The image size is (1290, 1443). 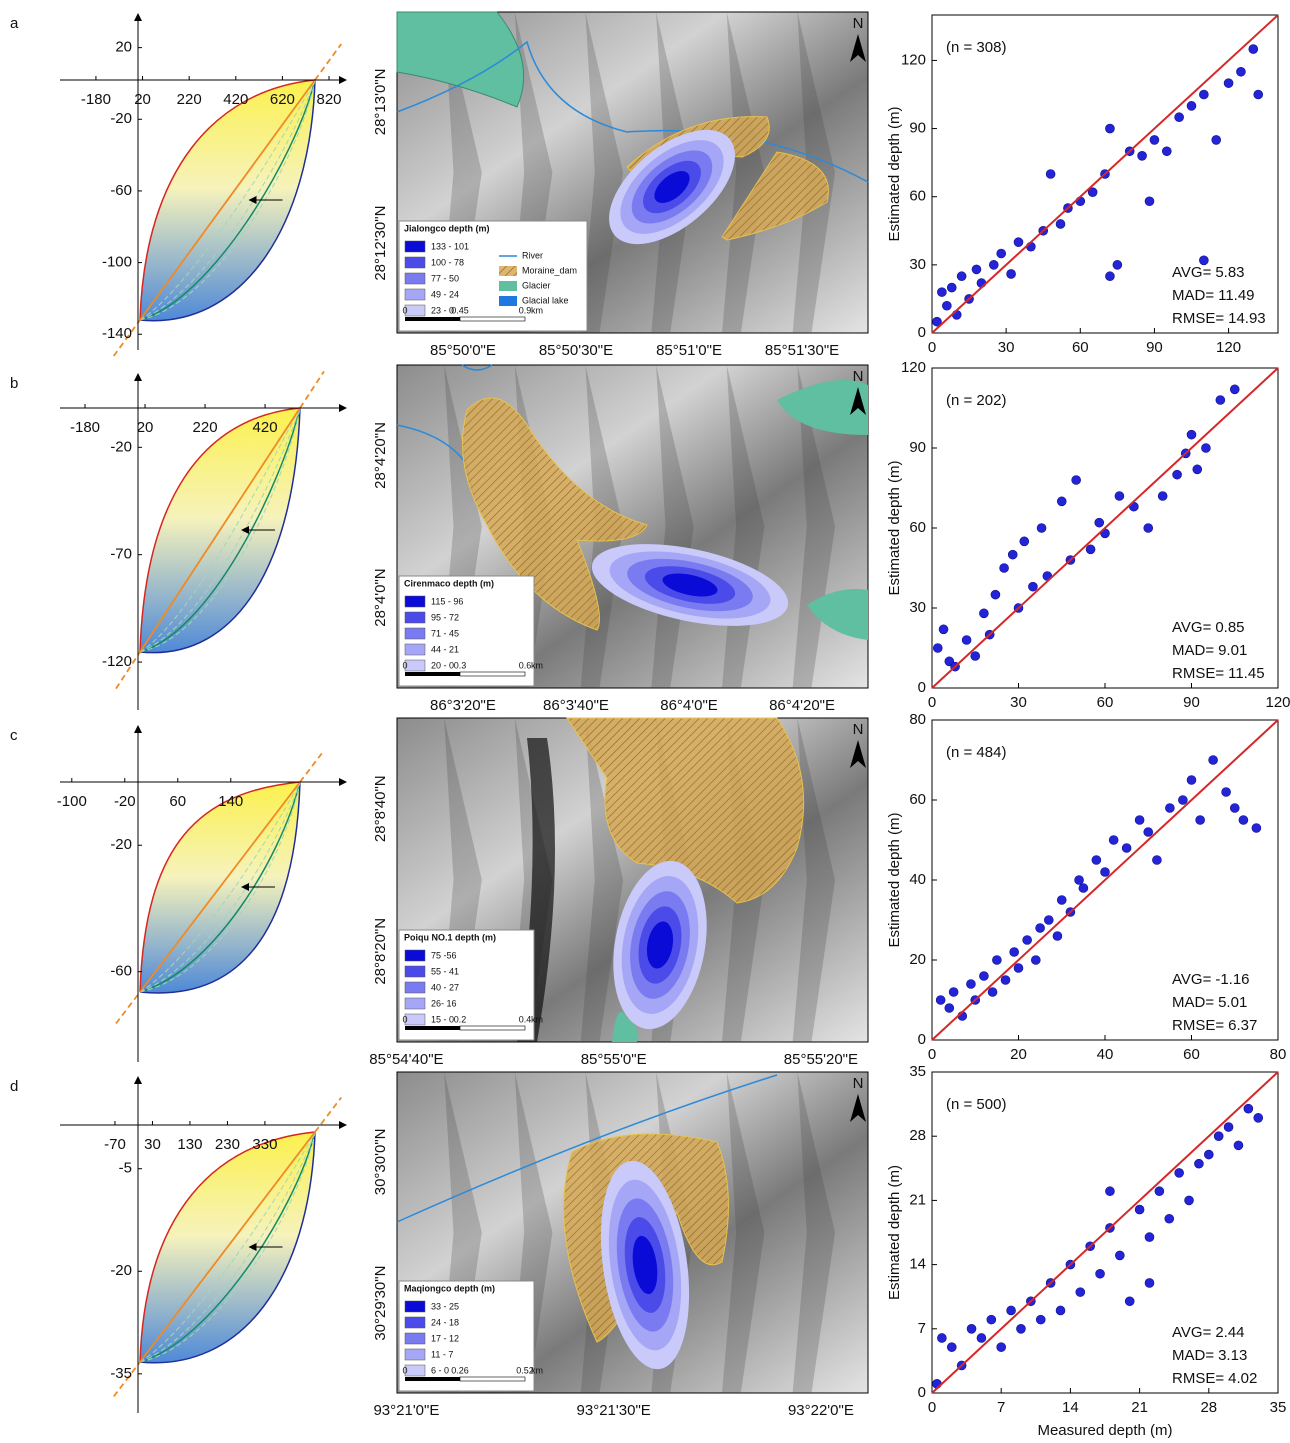 I want to click on scale-bar-black, so click(x=432, y=1379).